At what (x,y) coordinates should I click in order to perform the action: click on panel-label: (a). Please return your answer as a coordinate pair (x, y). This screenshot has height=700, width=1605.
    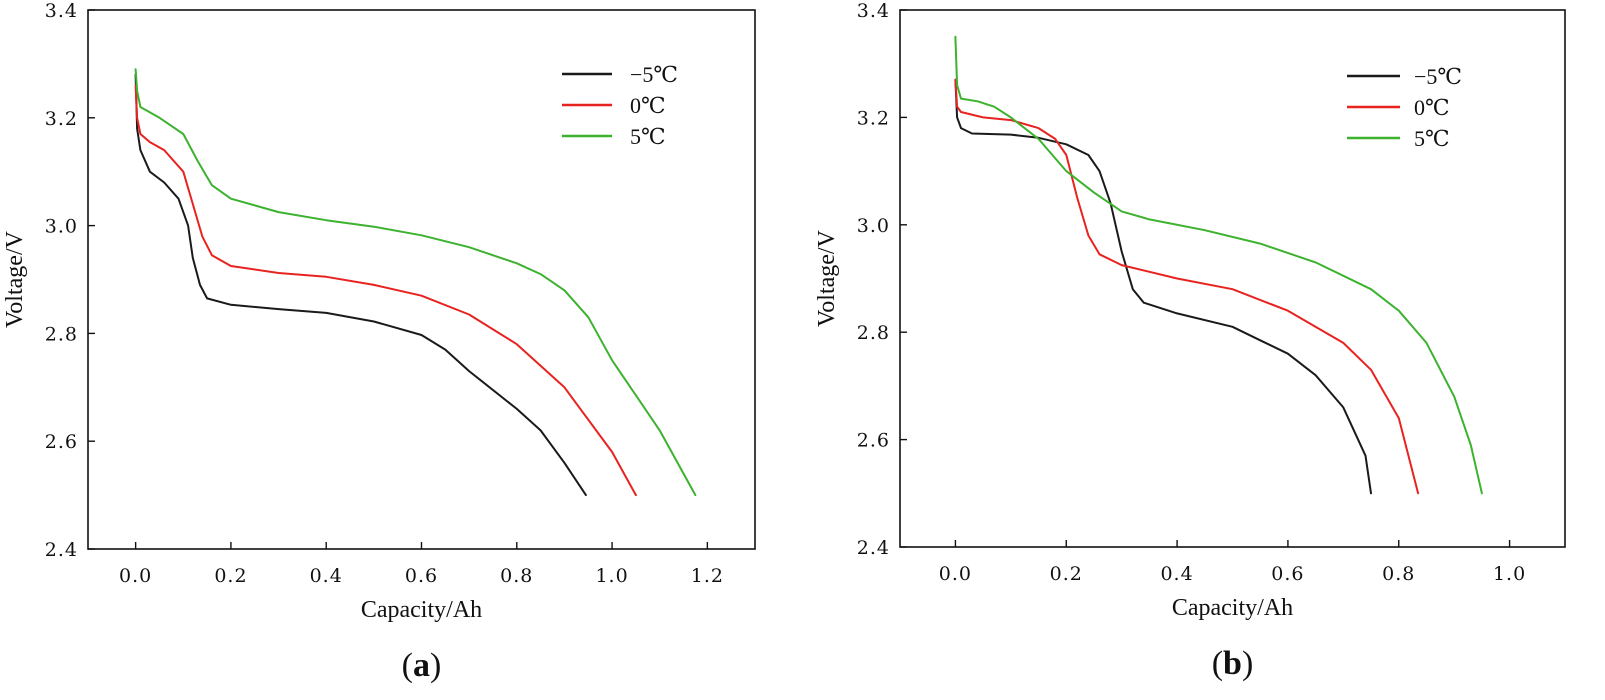
    Looking at the image, I should click on (422, 665).